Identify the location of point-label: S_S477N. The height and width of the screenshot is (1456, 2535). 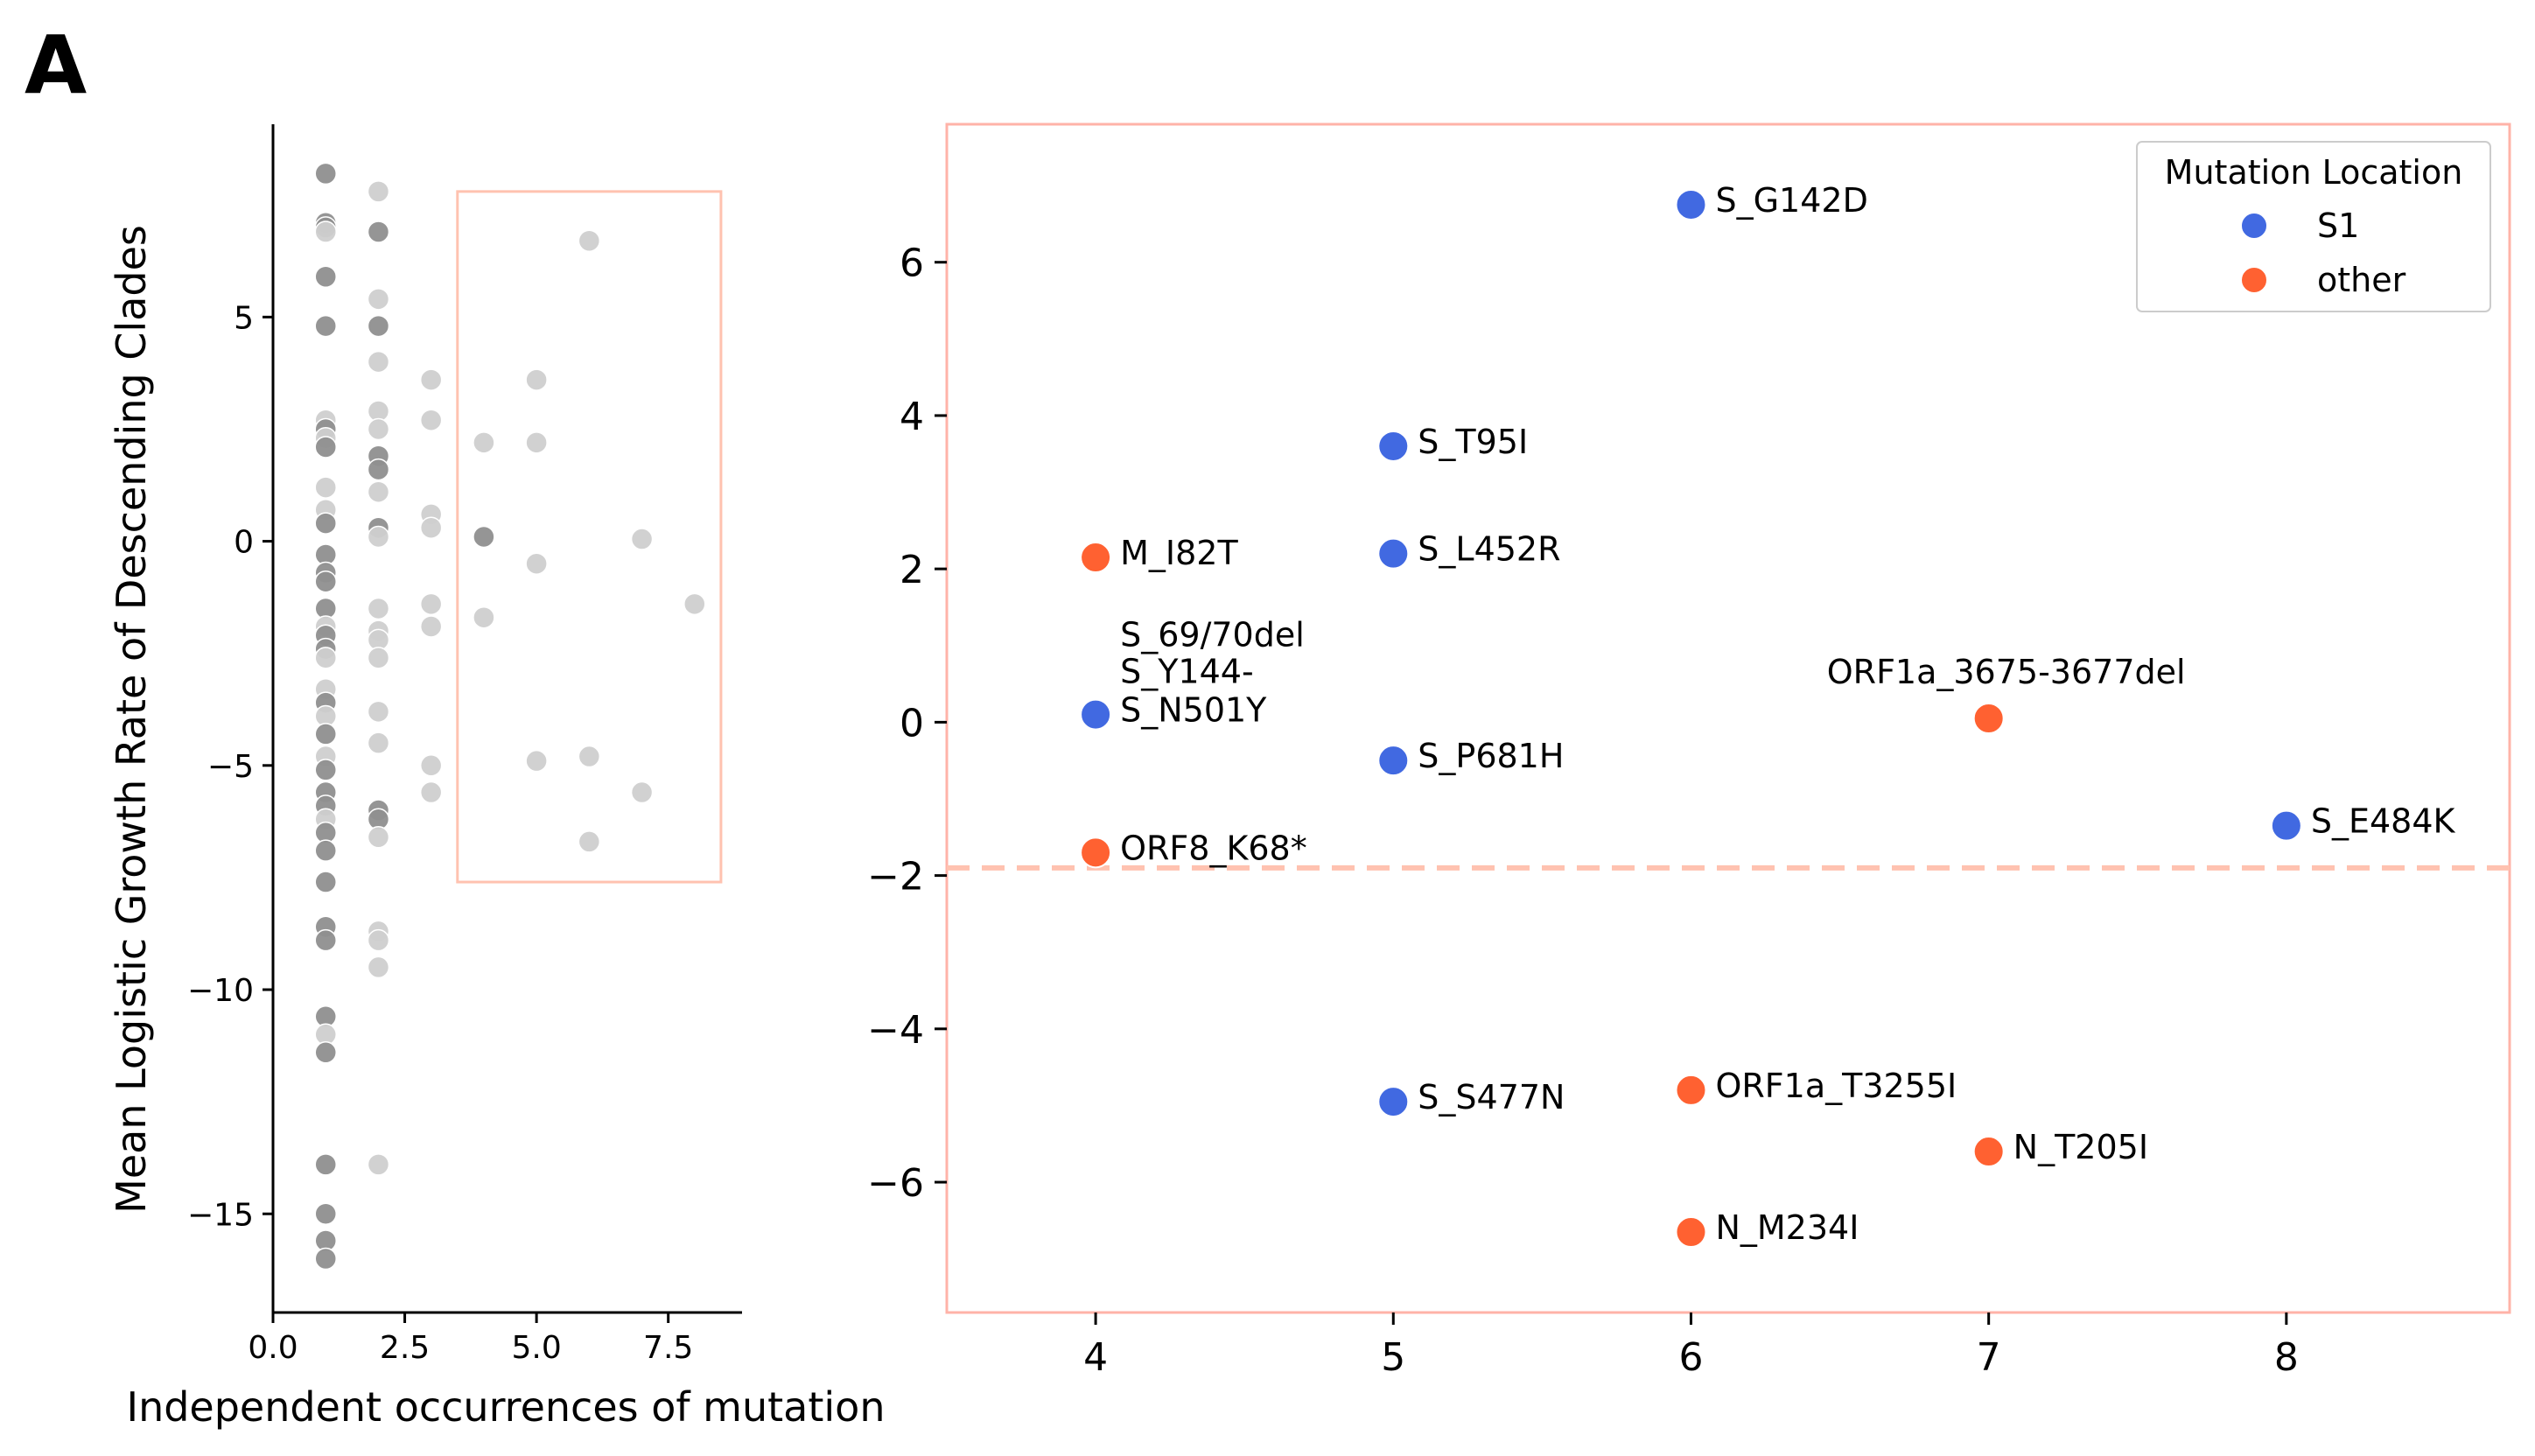
(1491, 1097).